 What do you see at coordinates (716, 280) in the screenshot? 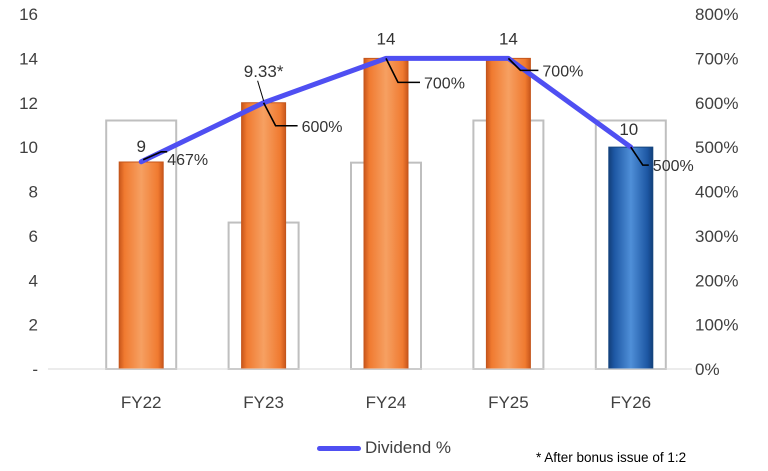
I see `right-axis-tick: 200%` at bounding box center [716, 280].